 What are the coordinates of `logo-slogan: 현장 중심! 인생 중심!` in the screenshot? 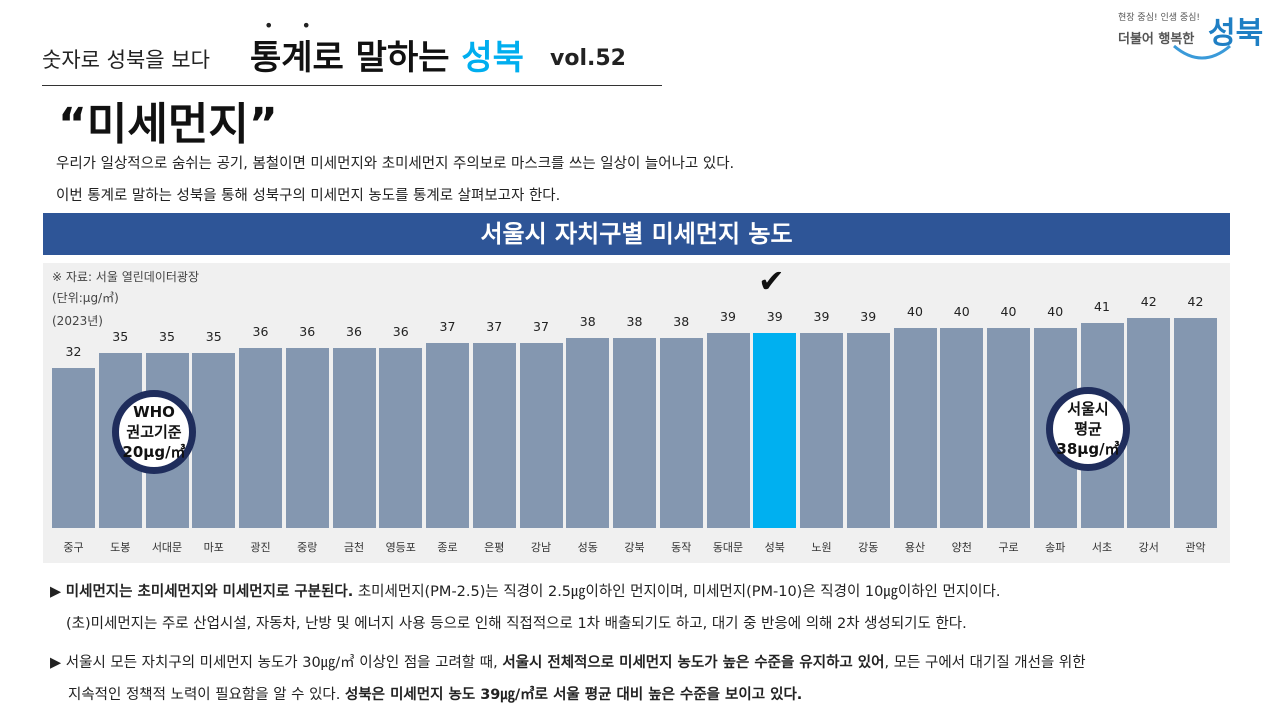 It's located at (1159, 18).